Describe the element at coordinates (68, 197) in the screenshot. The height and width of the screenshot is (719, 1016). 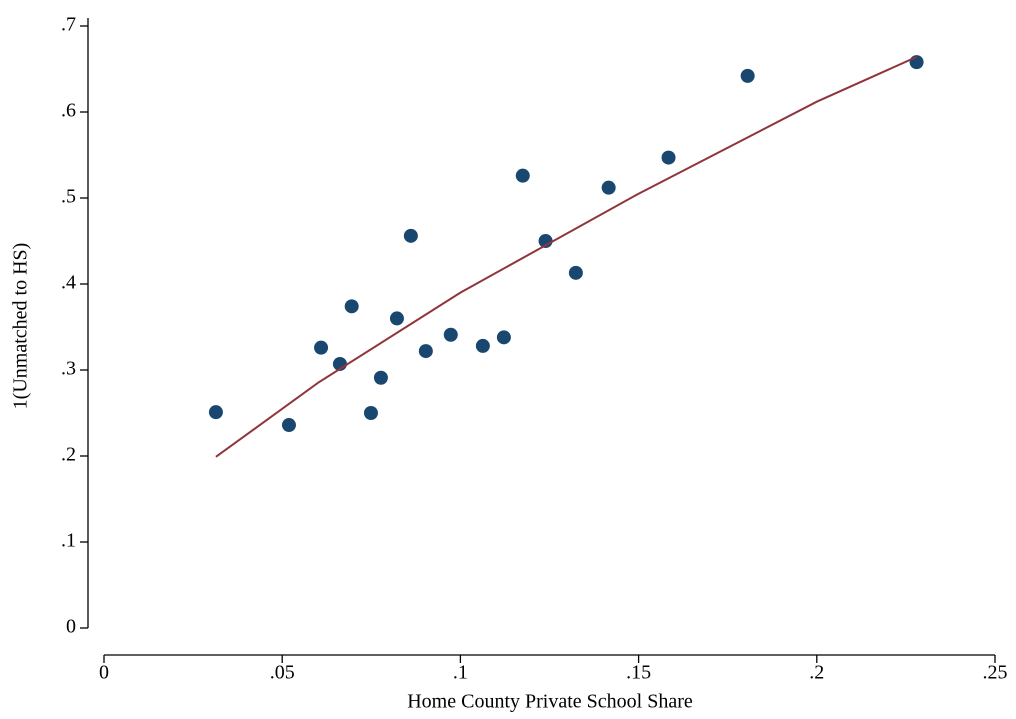
I see `y-tick-label: .5` at that location.